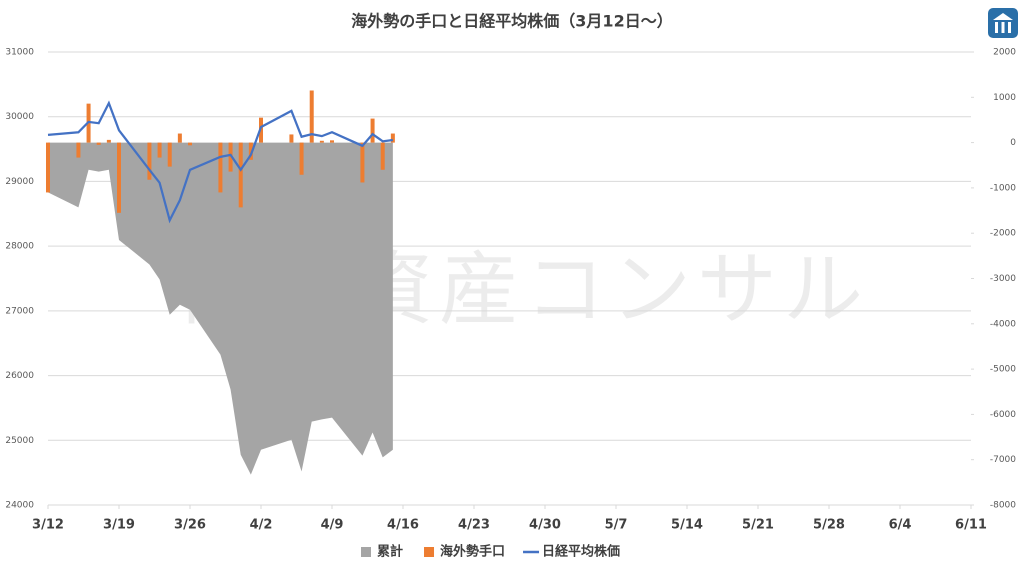 The height and width of the screenshot is (579, 1024). Describe the element at coordinates (19, 311) in the screenshot. I see `y-tick-label: 27000` at that location.